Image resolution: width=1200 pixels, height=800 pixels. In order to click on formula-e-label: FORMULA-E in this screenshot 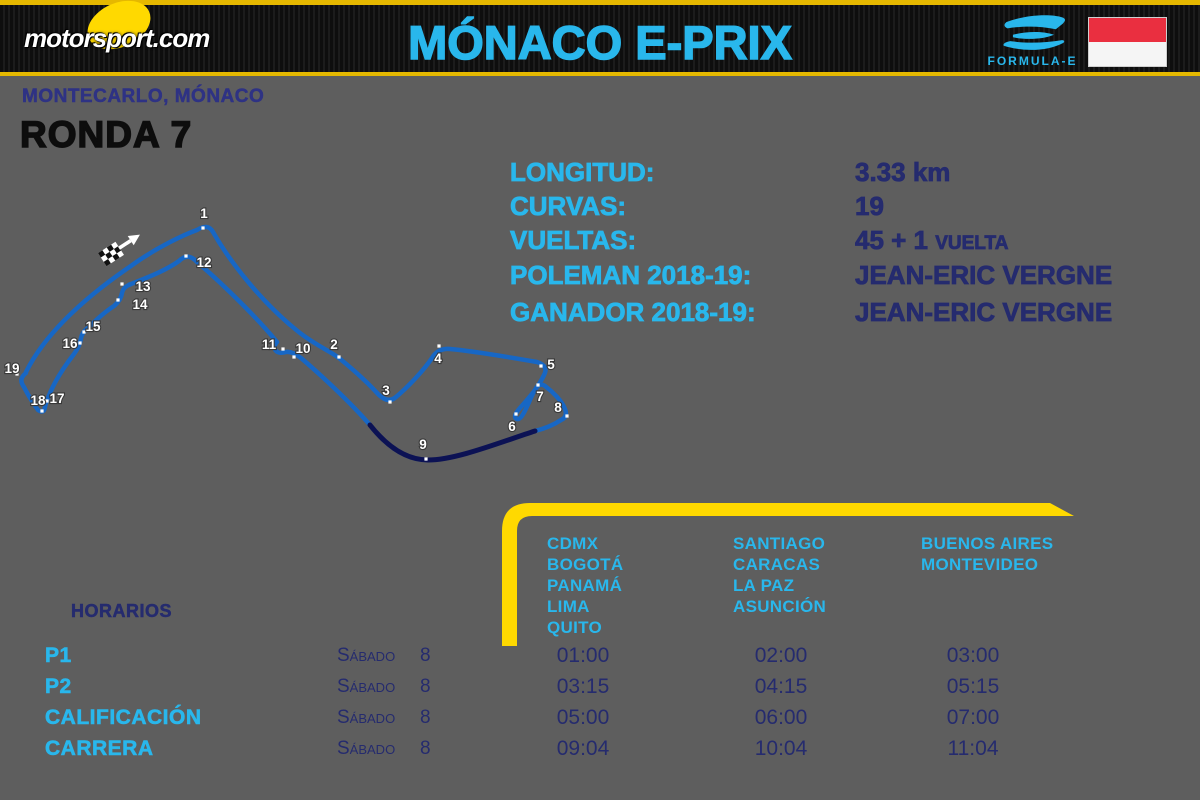, I will do `click(1032, 61)`.